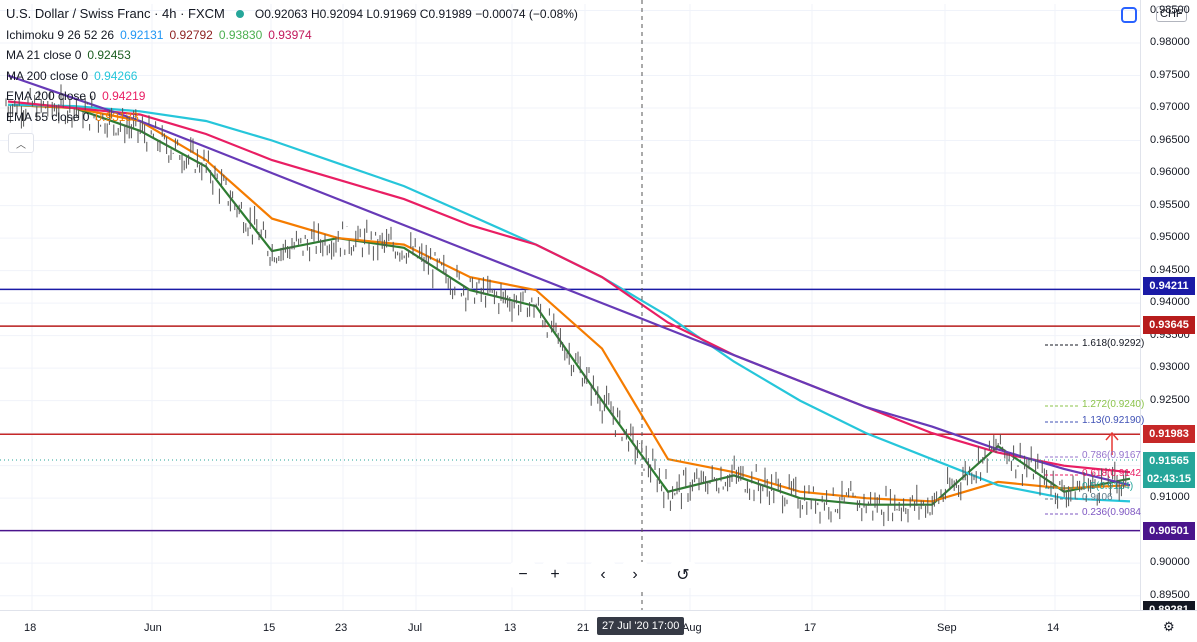 The height and width of the screenshot is (642, 1197). Describe the element at coordinates (1169, 434) in the screenshot. I see `price-label: 0.91983` at that location.